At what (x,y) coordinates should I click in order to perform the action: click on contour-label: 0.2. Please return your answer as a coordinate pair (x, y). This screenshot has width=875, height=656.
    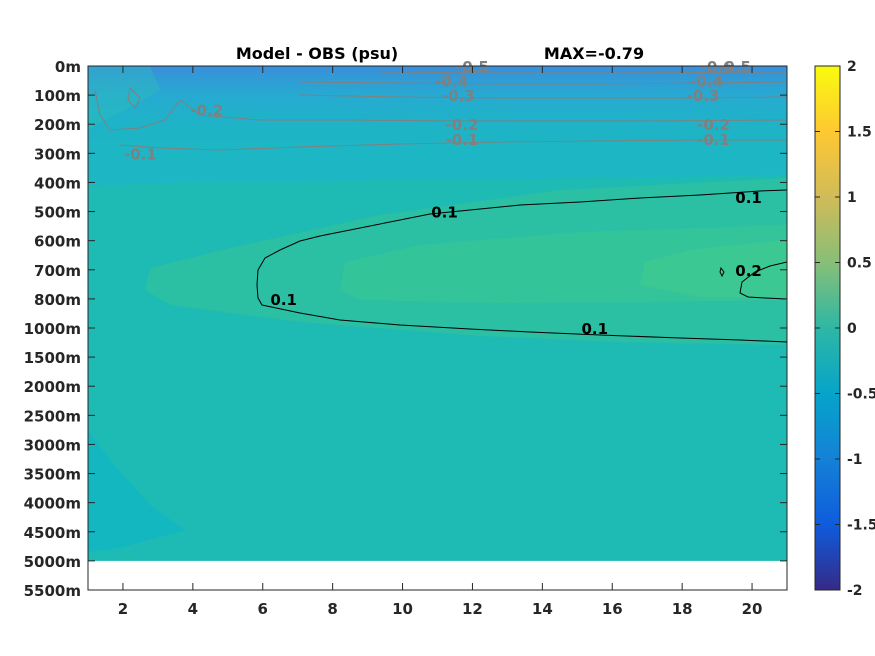
    Looking at the image, I should click on (748, 271).